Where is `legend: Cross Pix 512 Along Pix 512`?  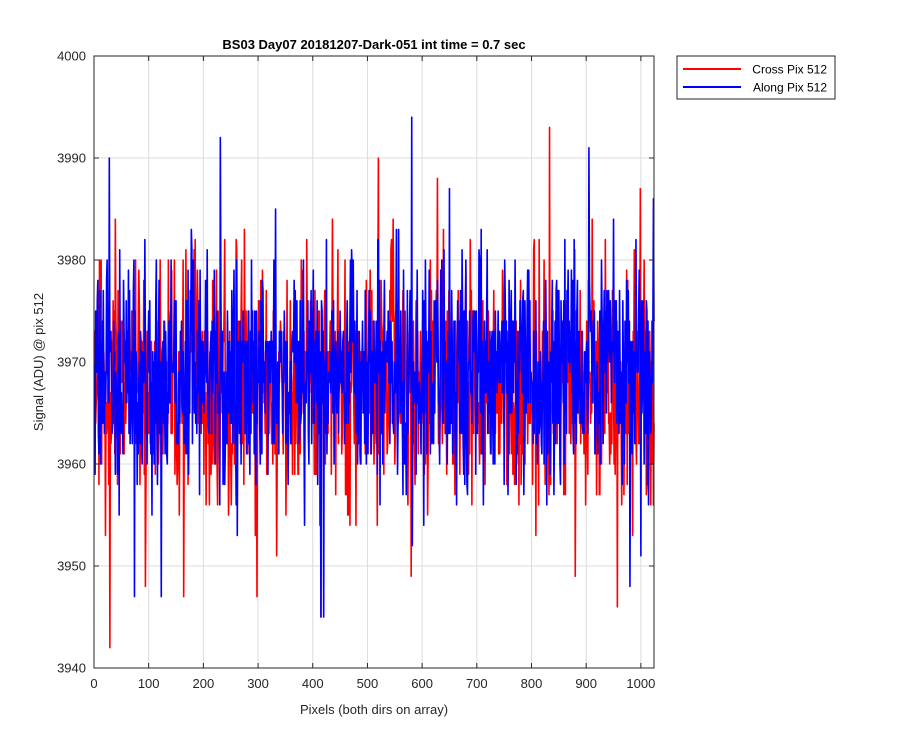 legend: Cross Pix 512 Along Pix 512 is located at coordinates (756, 77).